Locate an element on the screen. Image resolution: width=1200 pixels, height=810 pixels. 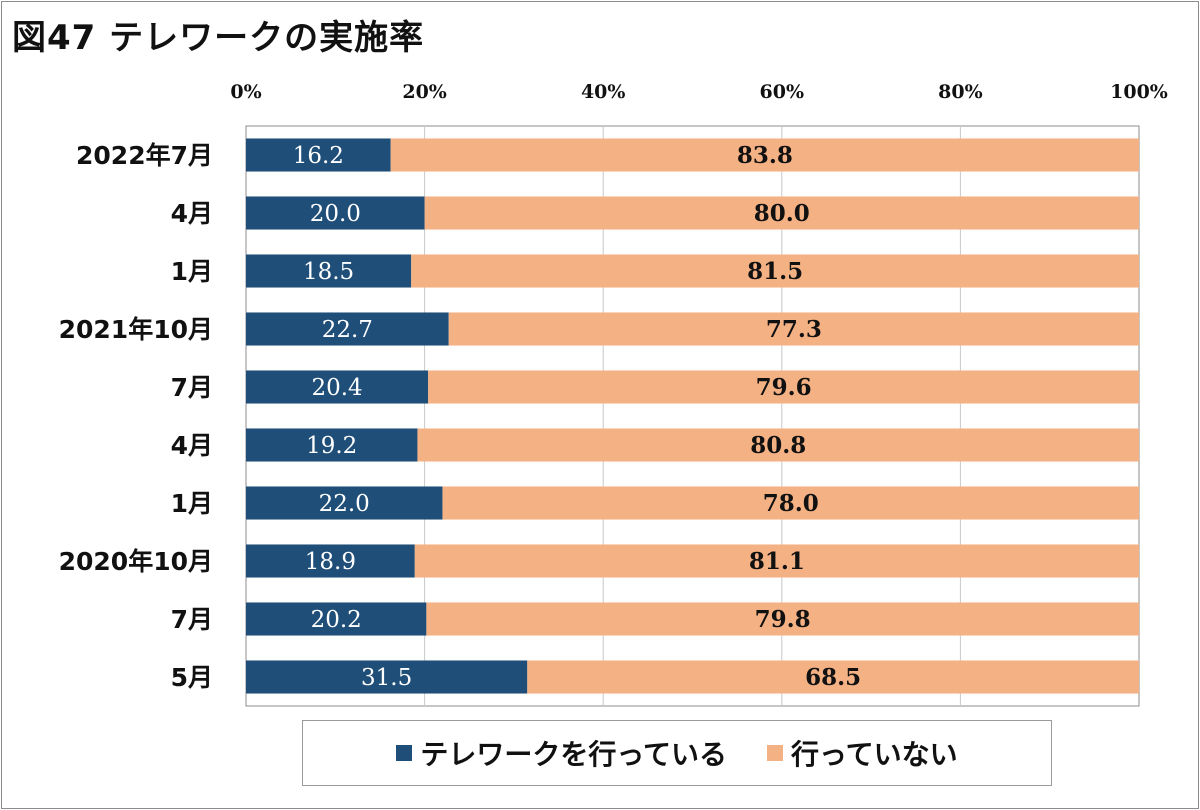
value-label-telework: 31.5 is located at coordinates (386, 678).